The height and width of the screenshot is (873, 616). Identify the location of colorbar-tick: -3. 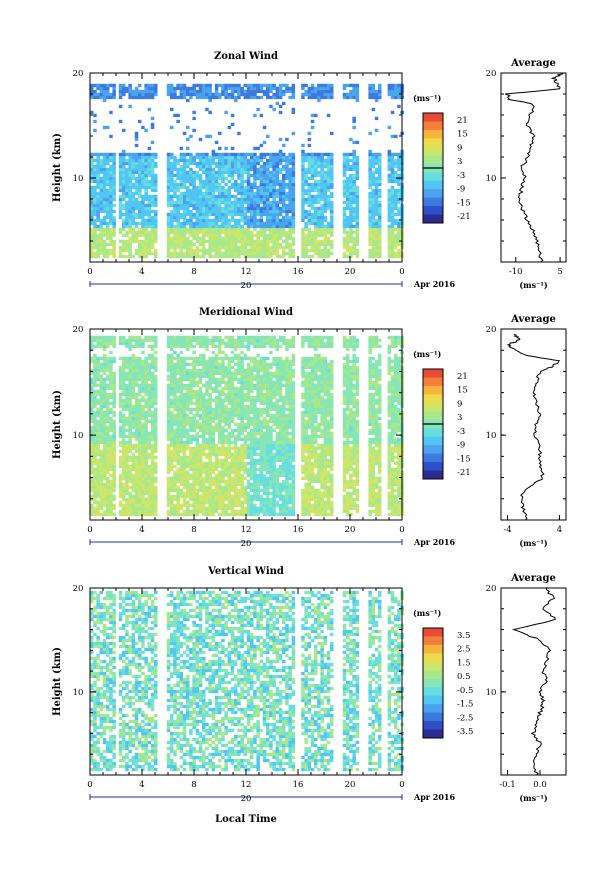
(461, 432).